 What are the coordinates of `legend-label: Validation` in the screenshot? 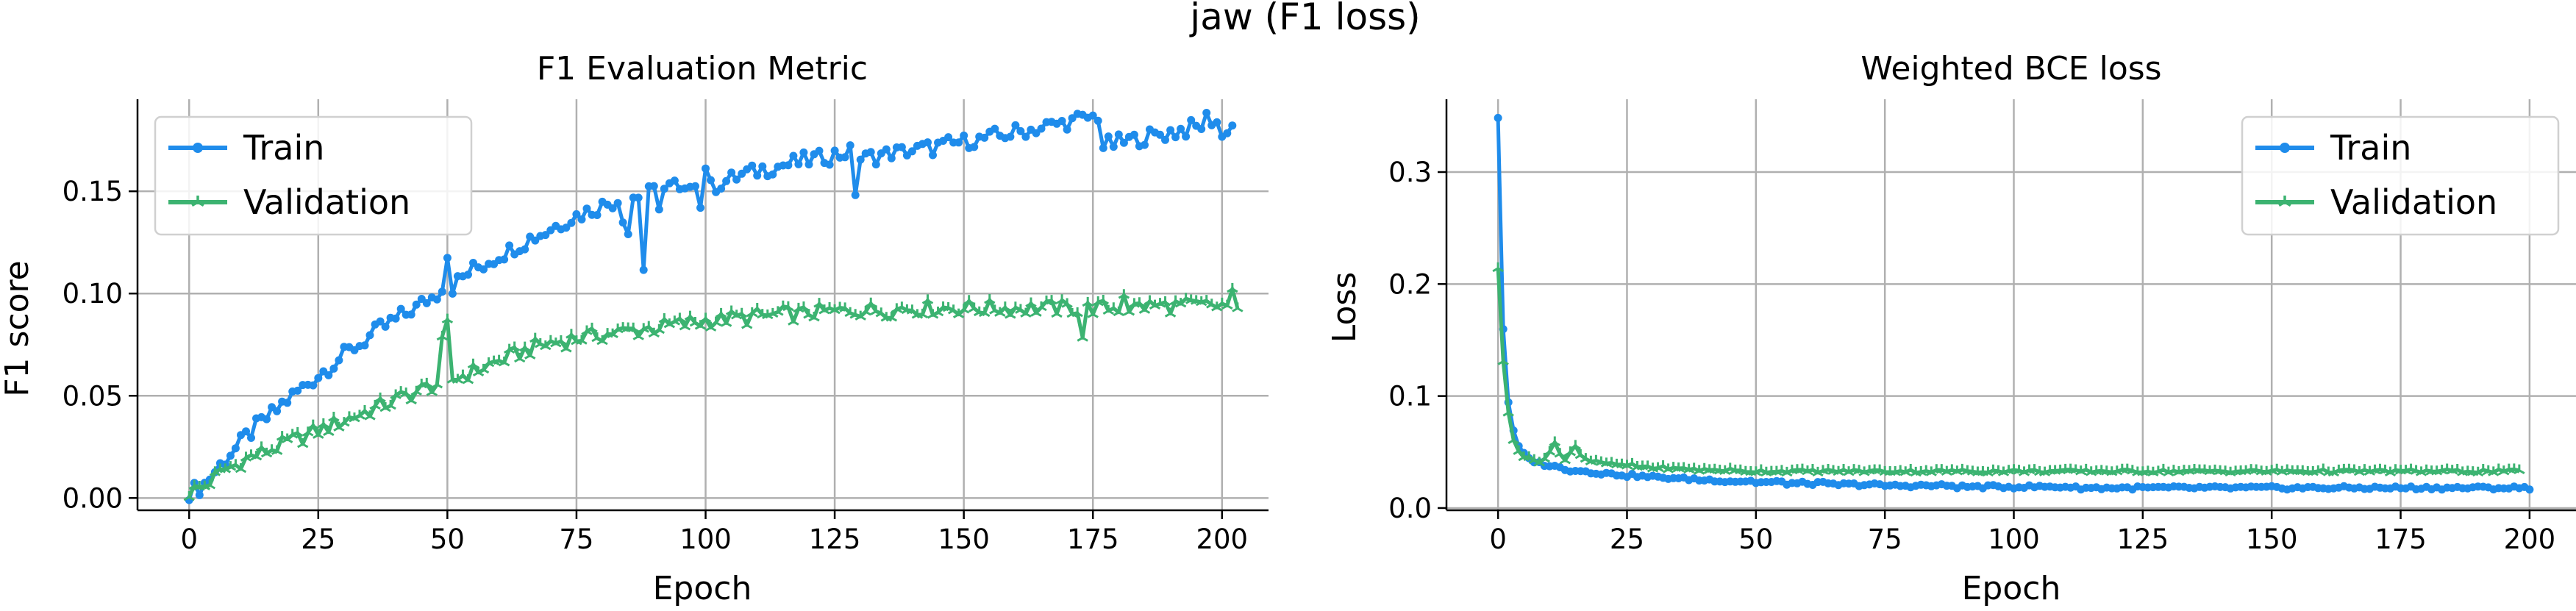 It's located at (326, 202).